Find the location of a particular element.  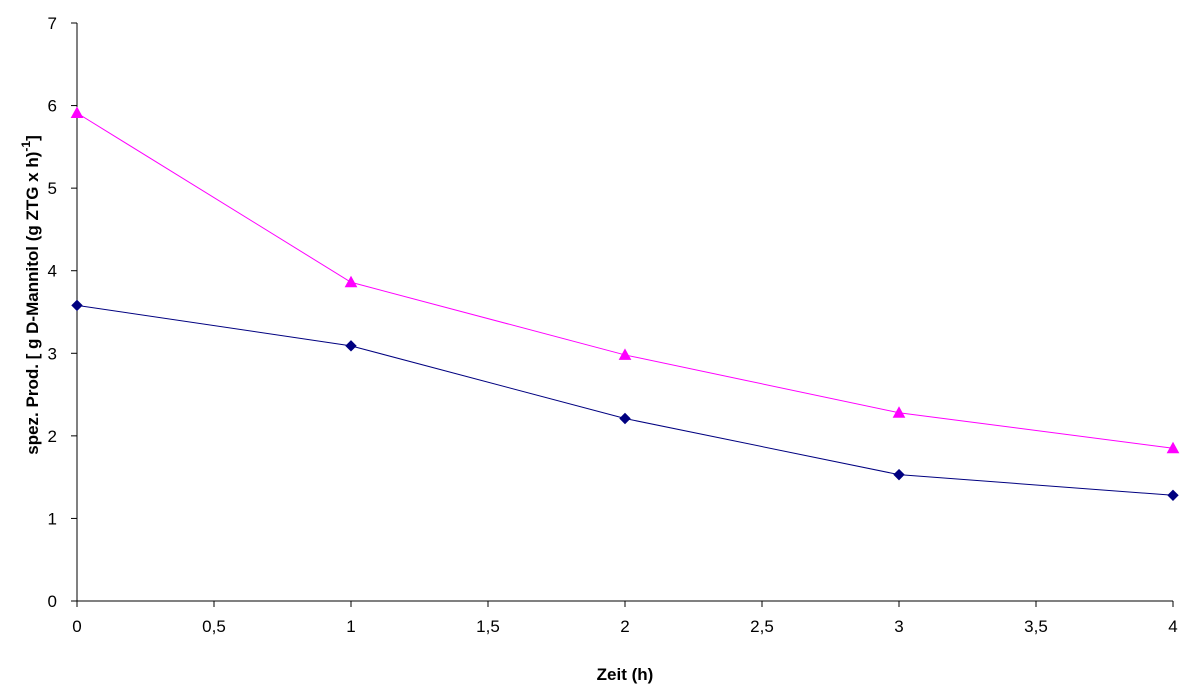

x-tick-label: 2 is located at coordinates (624, 626).